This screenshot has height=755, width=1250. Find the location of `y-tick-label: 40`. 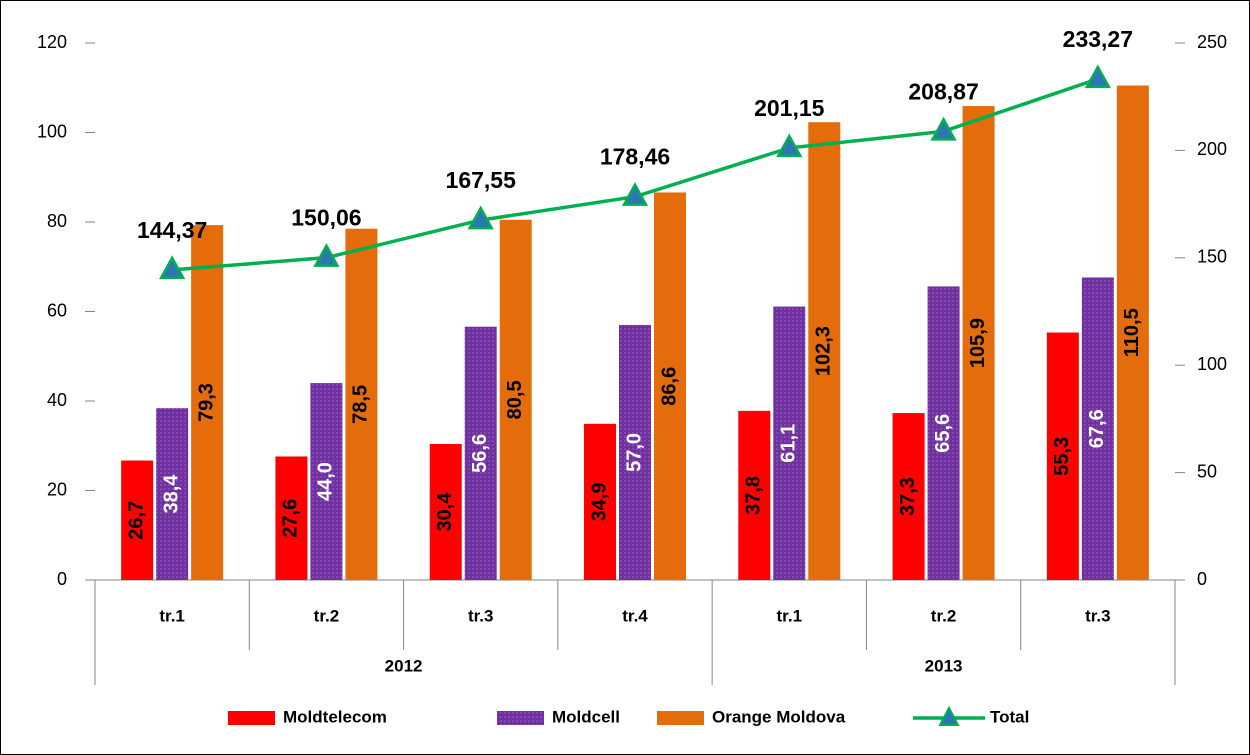

y-tick-label: 40 is located at coordinates (57, 400).